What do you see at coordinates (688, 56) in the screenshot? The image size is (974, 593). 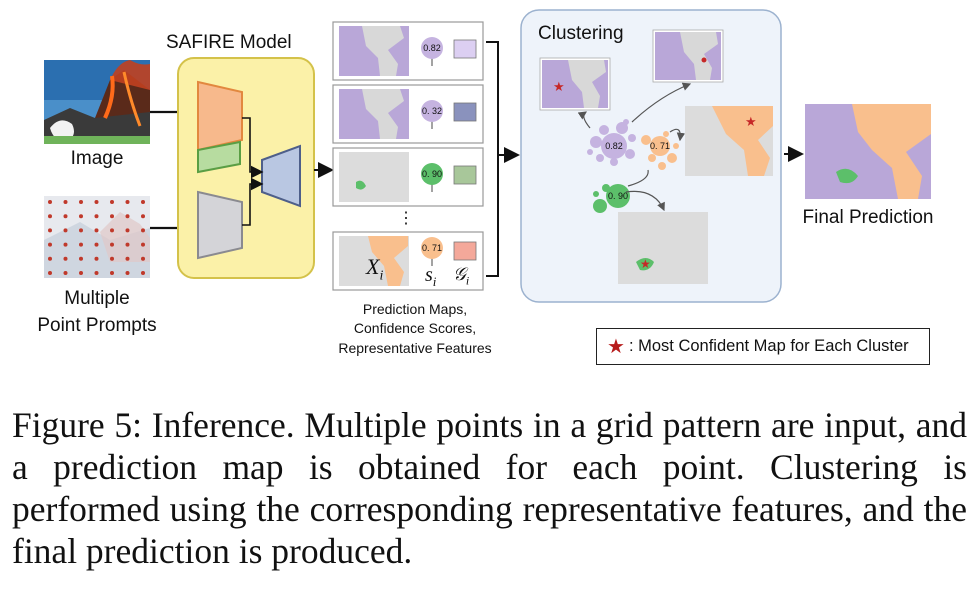 I see `cluster-map-purple-b` at bounding box center [688, 56].